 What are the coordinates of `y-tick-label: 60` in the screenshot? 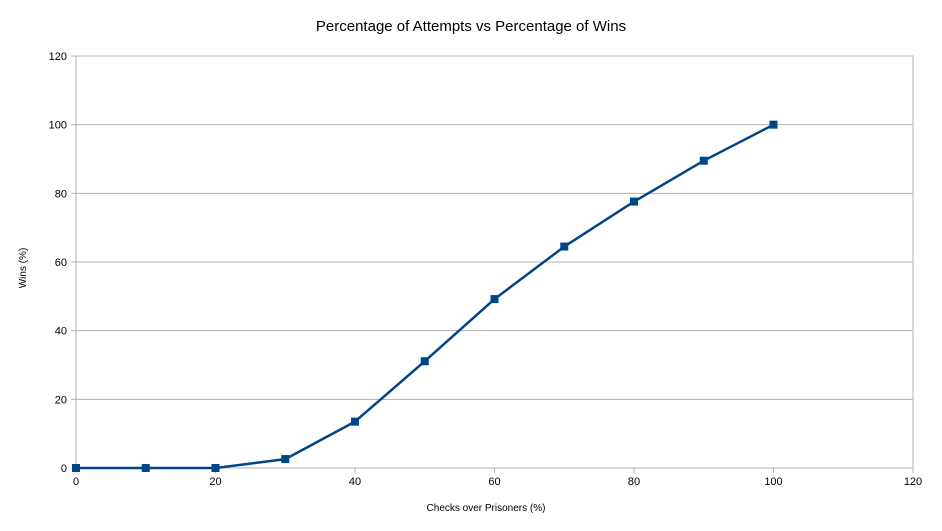 It's located at (61, 263).